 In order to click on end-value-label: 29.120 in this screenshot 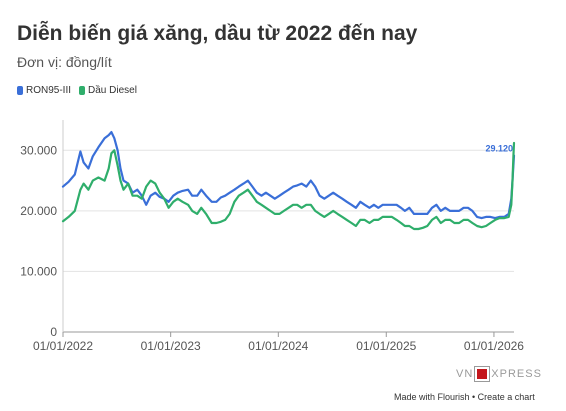, I will do `click(499, 149)`.